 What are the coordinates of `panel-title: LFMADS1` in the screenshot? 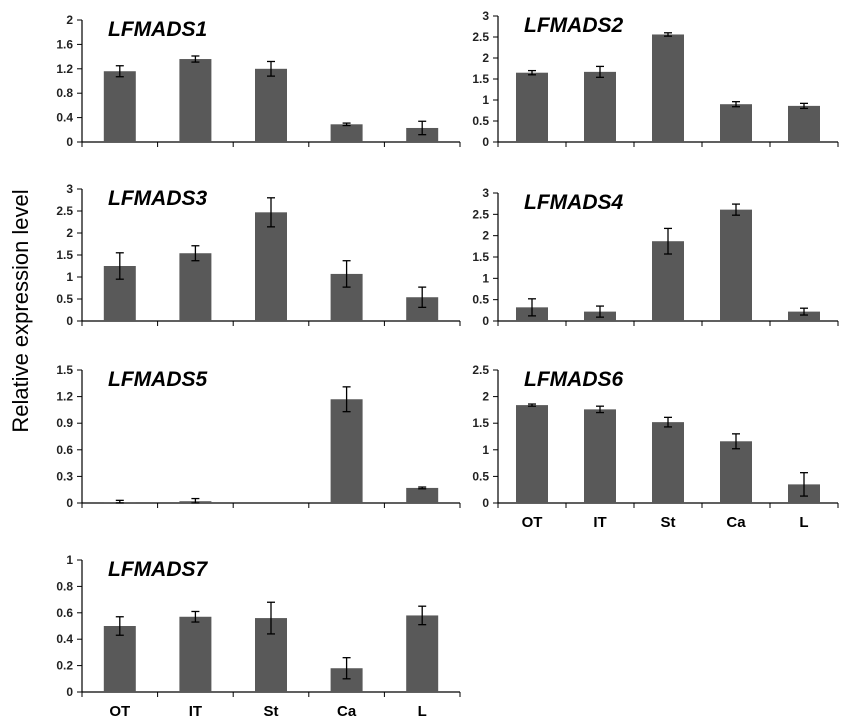 It's located at (157, 29).